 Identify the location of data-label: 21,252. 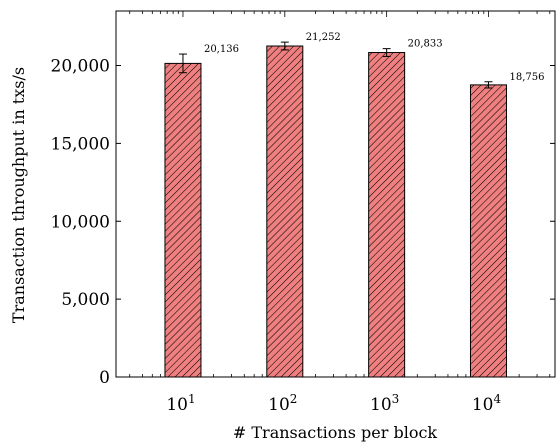
(323, 37).